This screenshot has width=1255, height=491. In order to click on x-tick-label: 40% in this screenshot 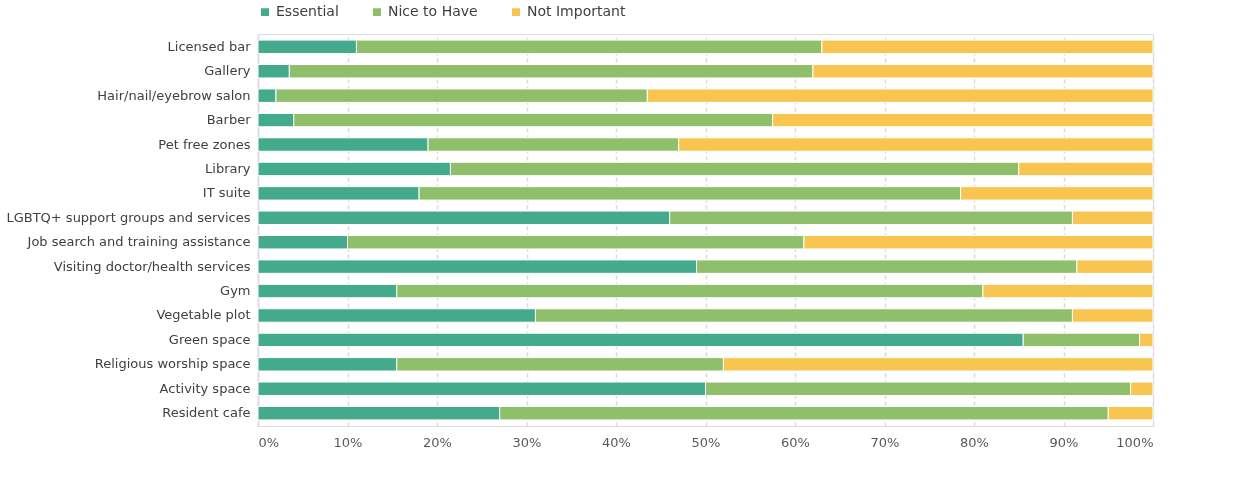, I will do `click(616, 442)`.